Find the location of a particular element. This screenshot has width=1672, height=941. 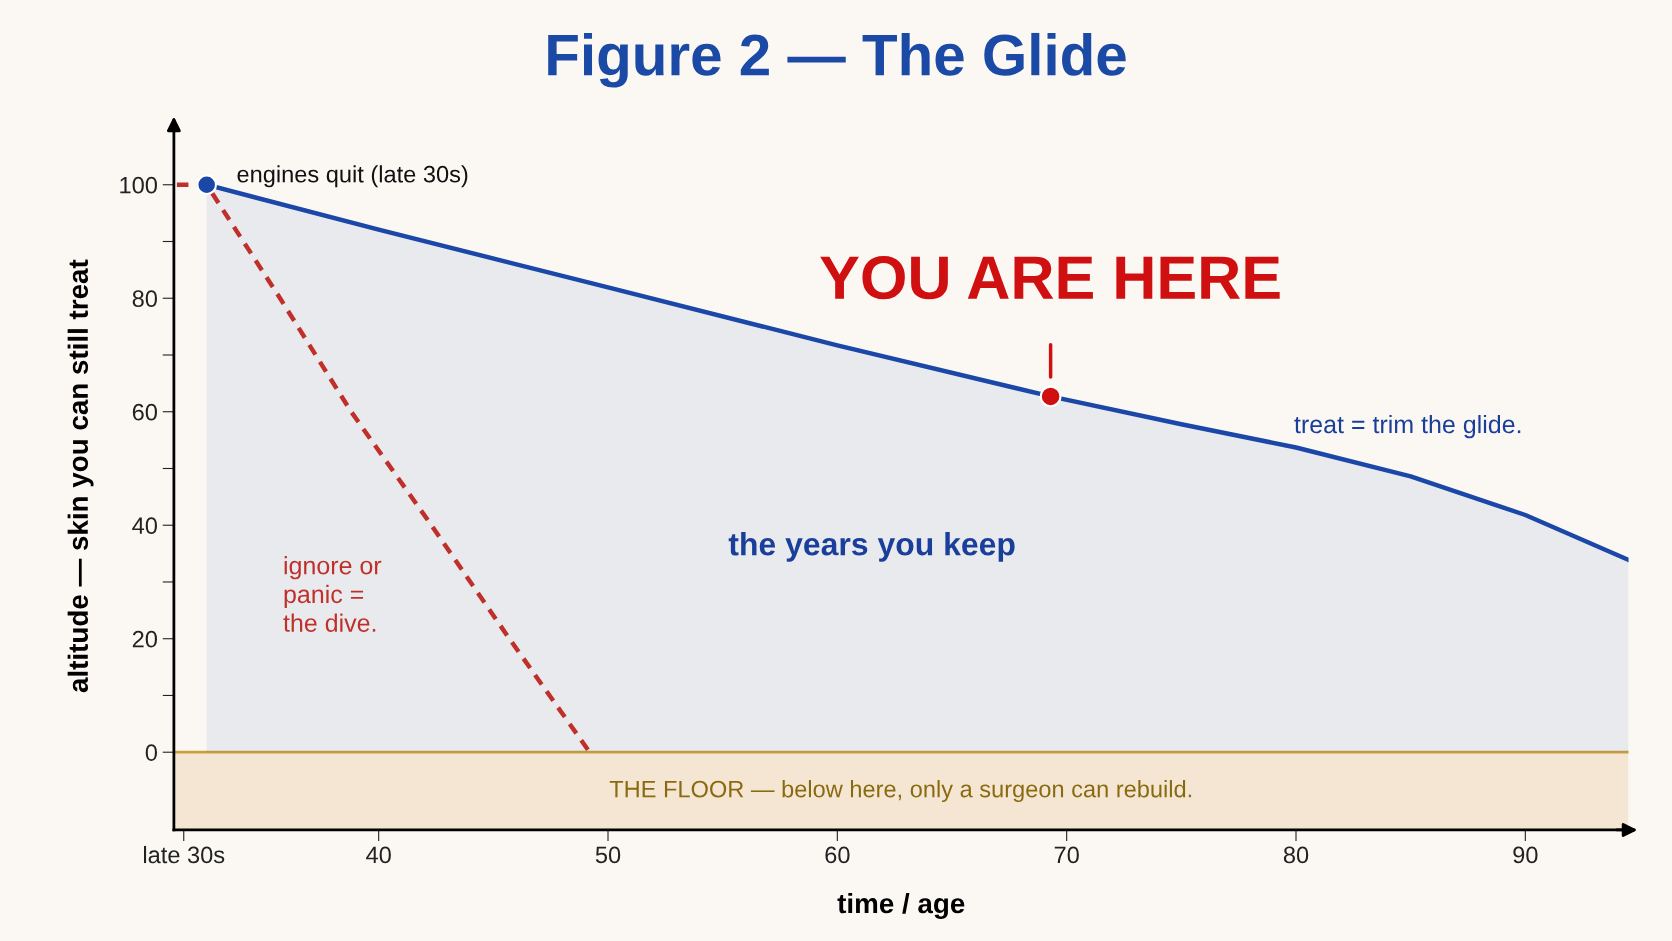

annotation: ignore or panic = the dive. is located at coordinates (332, 594).